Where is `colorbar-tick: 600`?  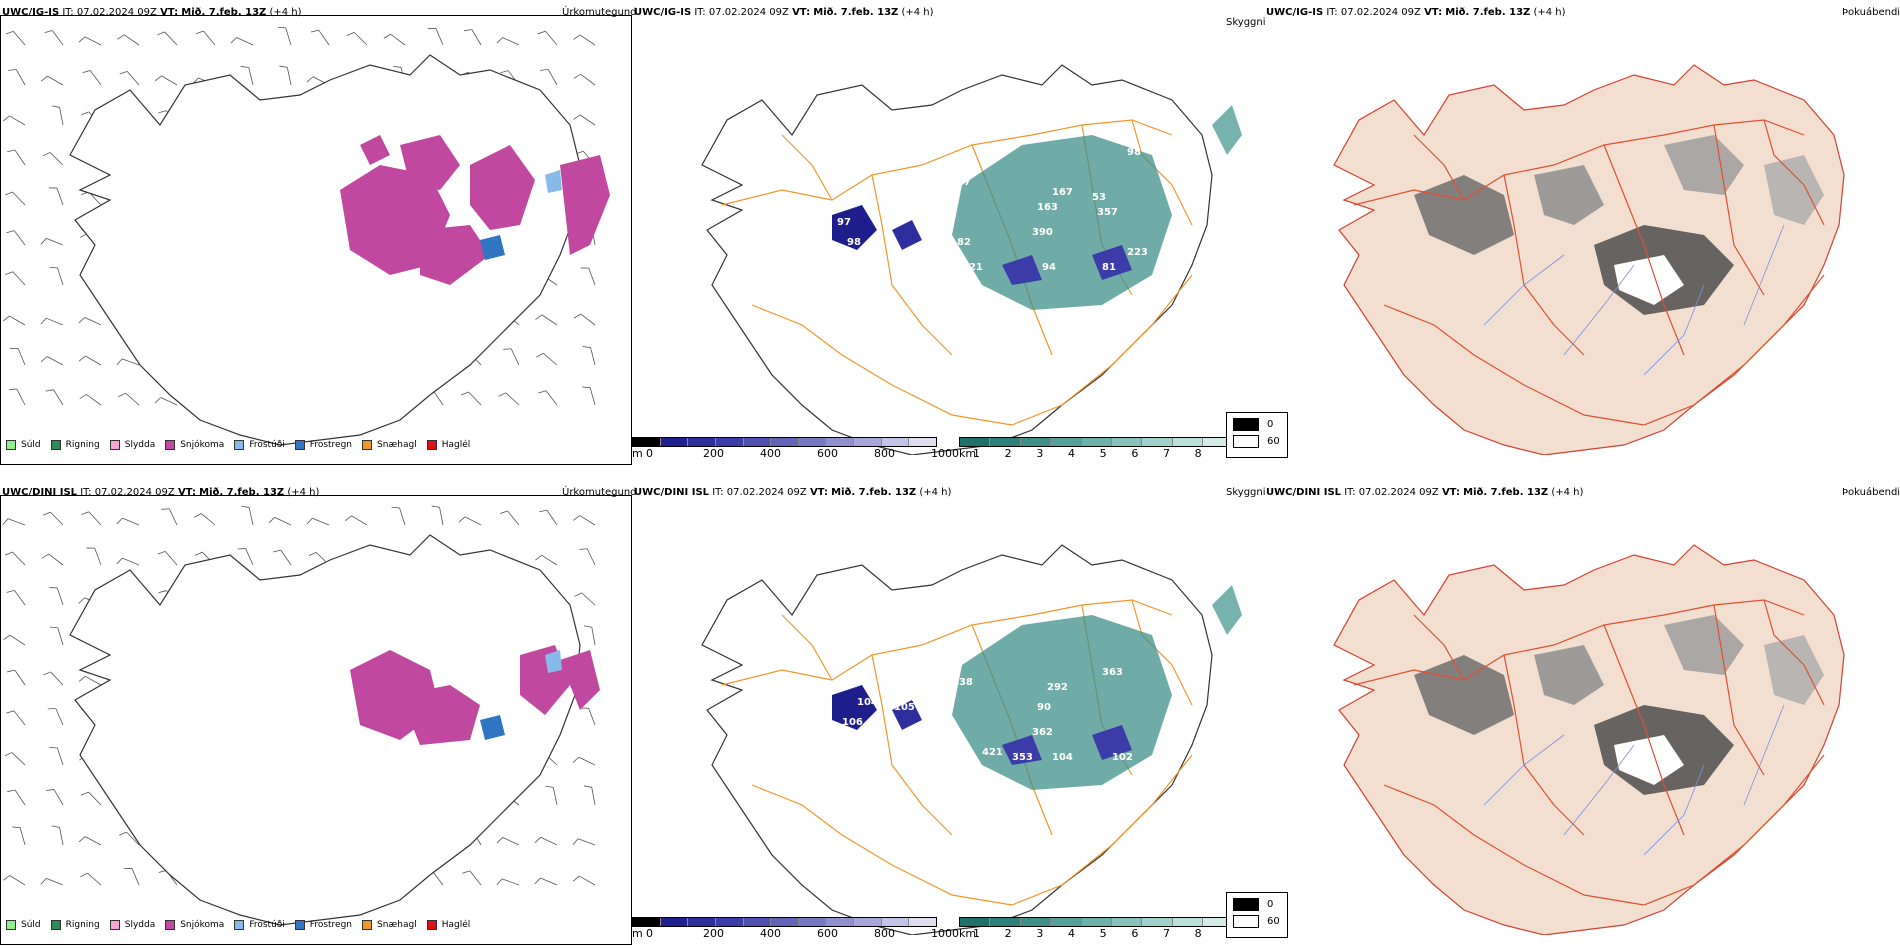 colorbar-tick: 600 is located at coordinates (827, 453).